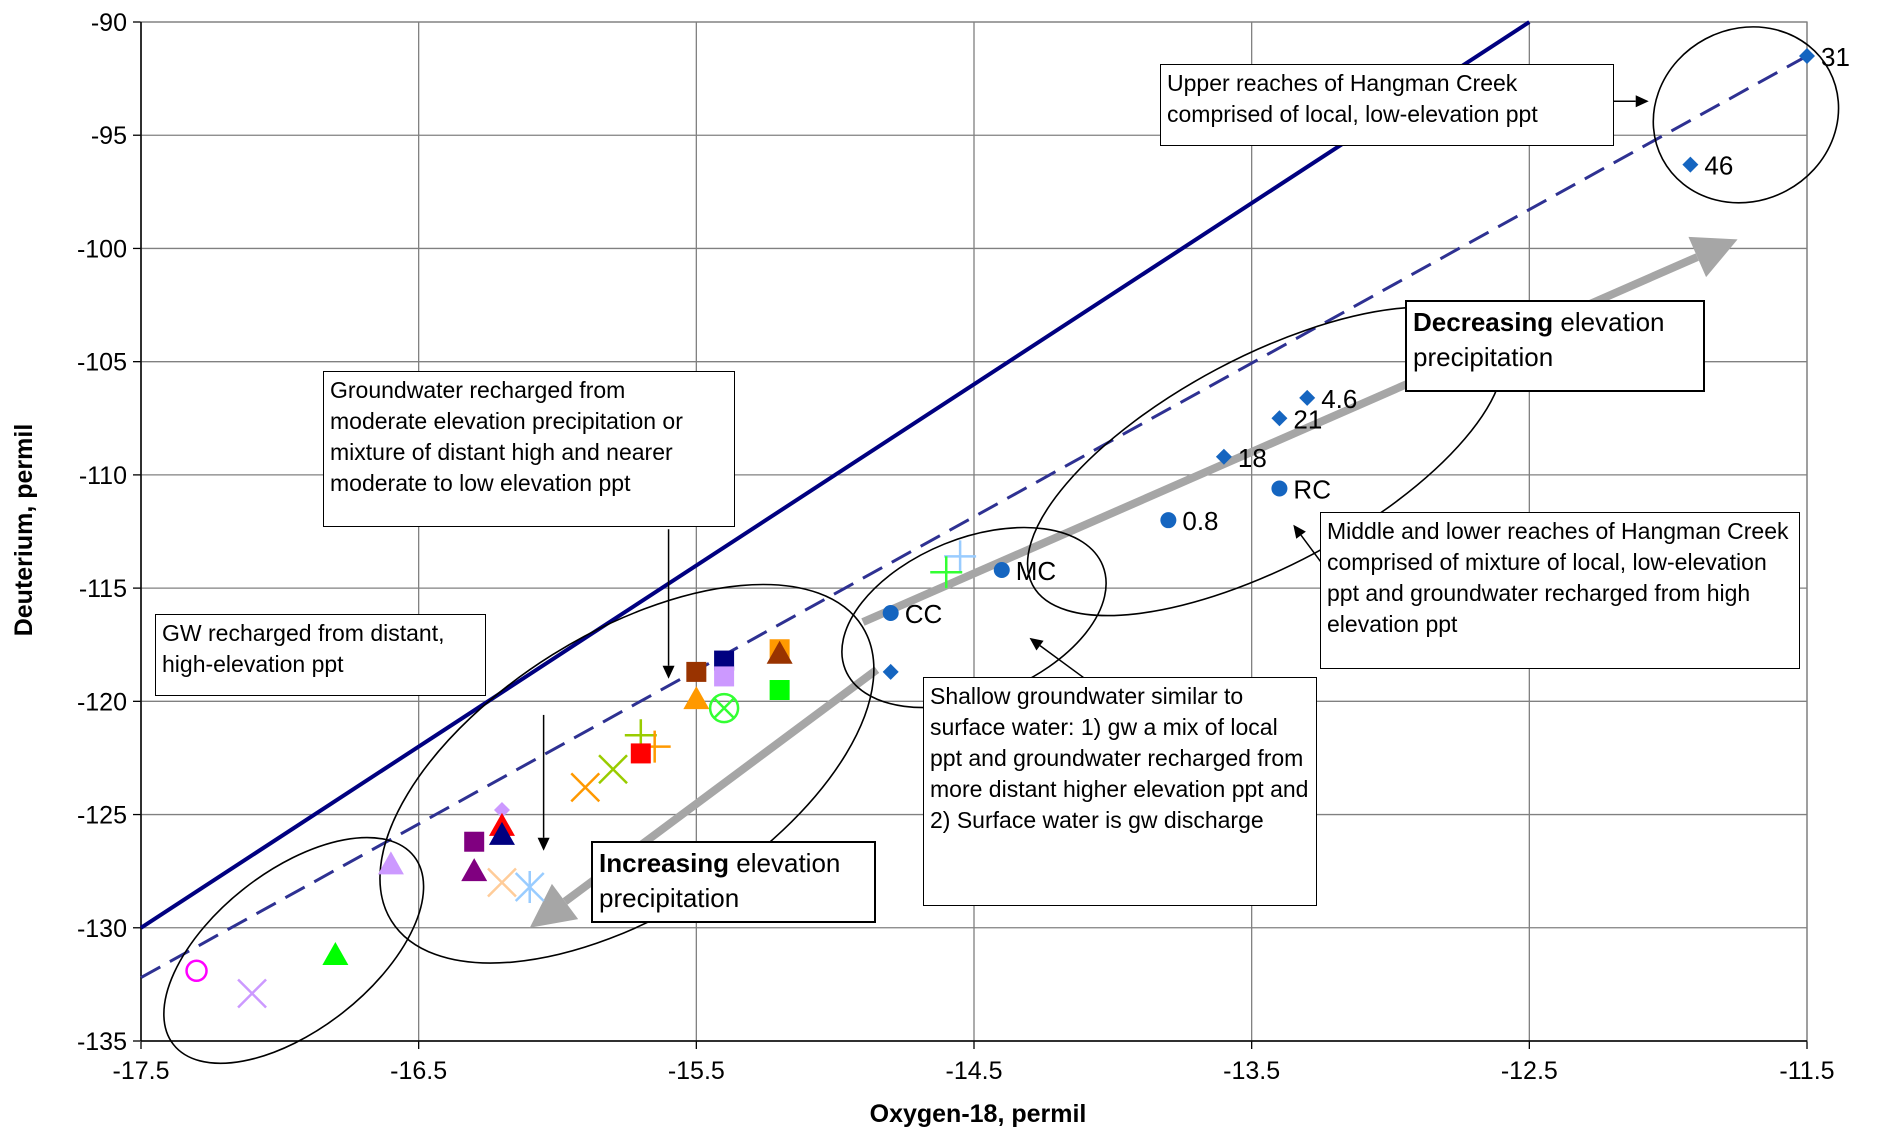  Describe the element at coordinates (418, 1071) in the screenshot. I see `x-tick-label: -16.5` at that location.